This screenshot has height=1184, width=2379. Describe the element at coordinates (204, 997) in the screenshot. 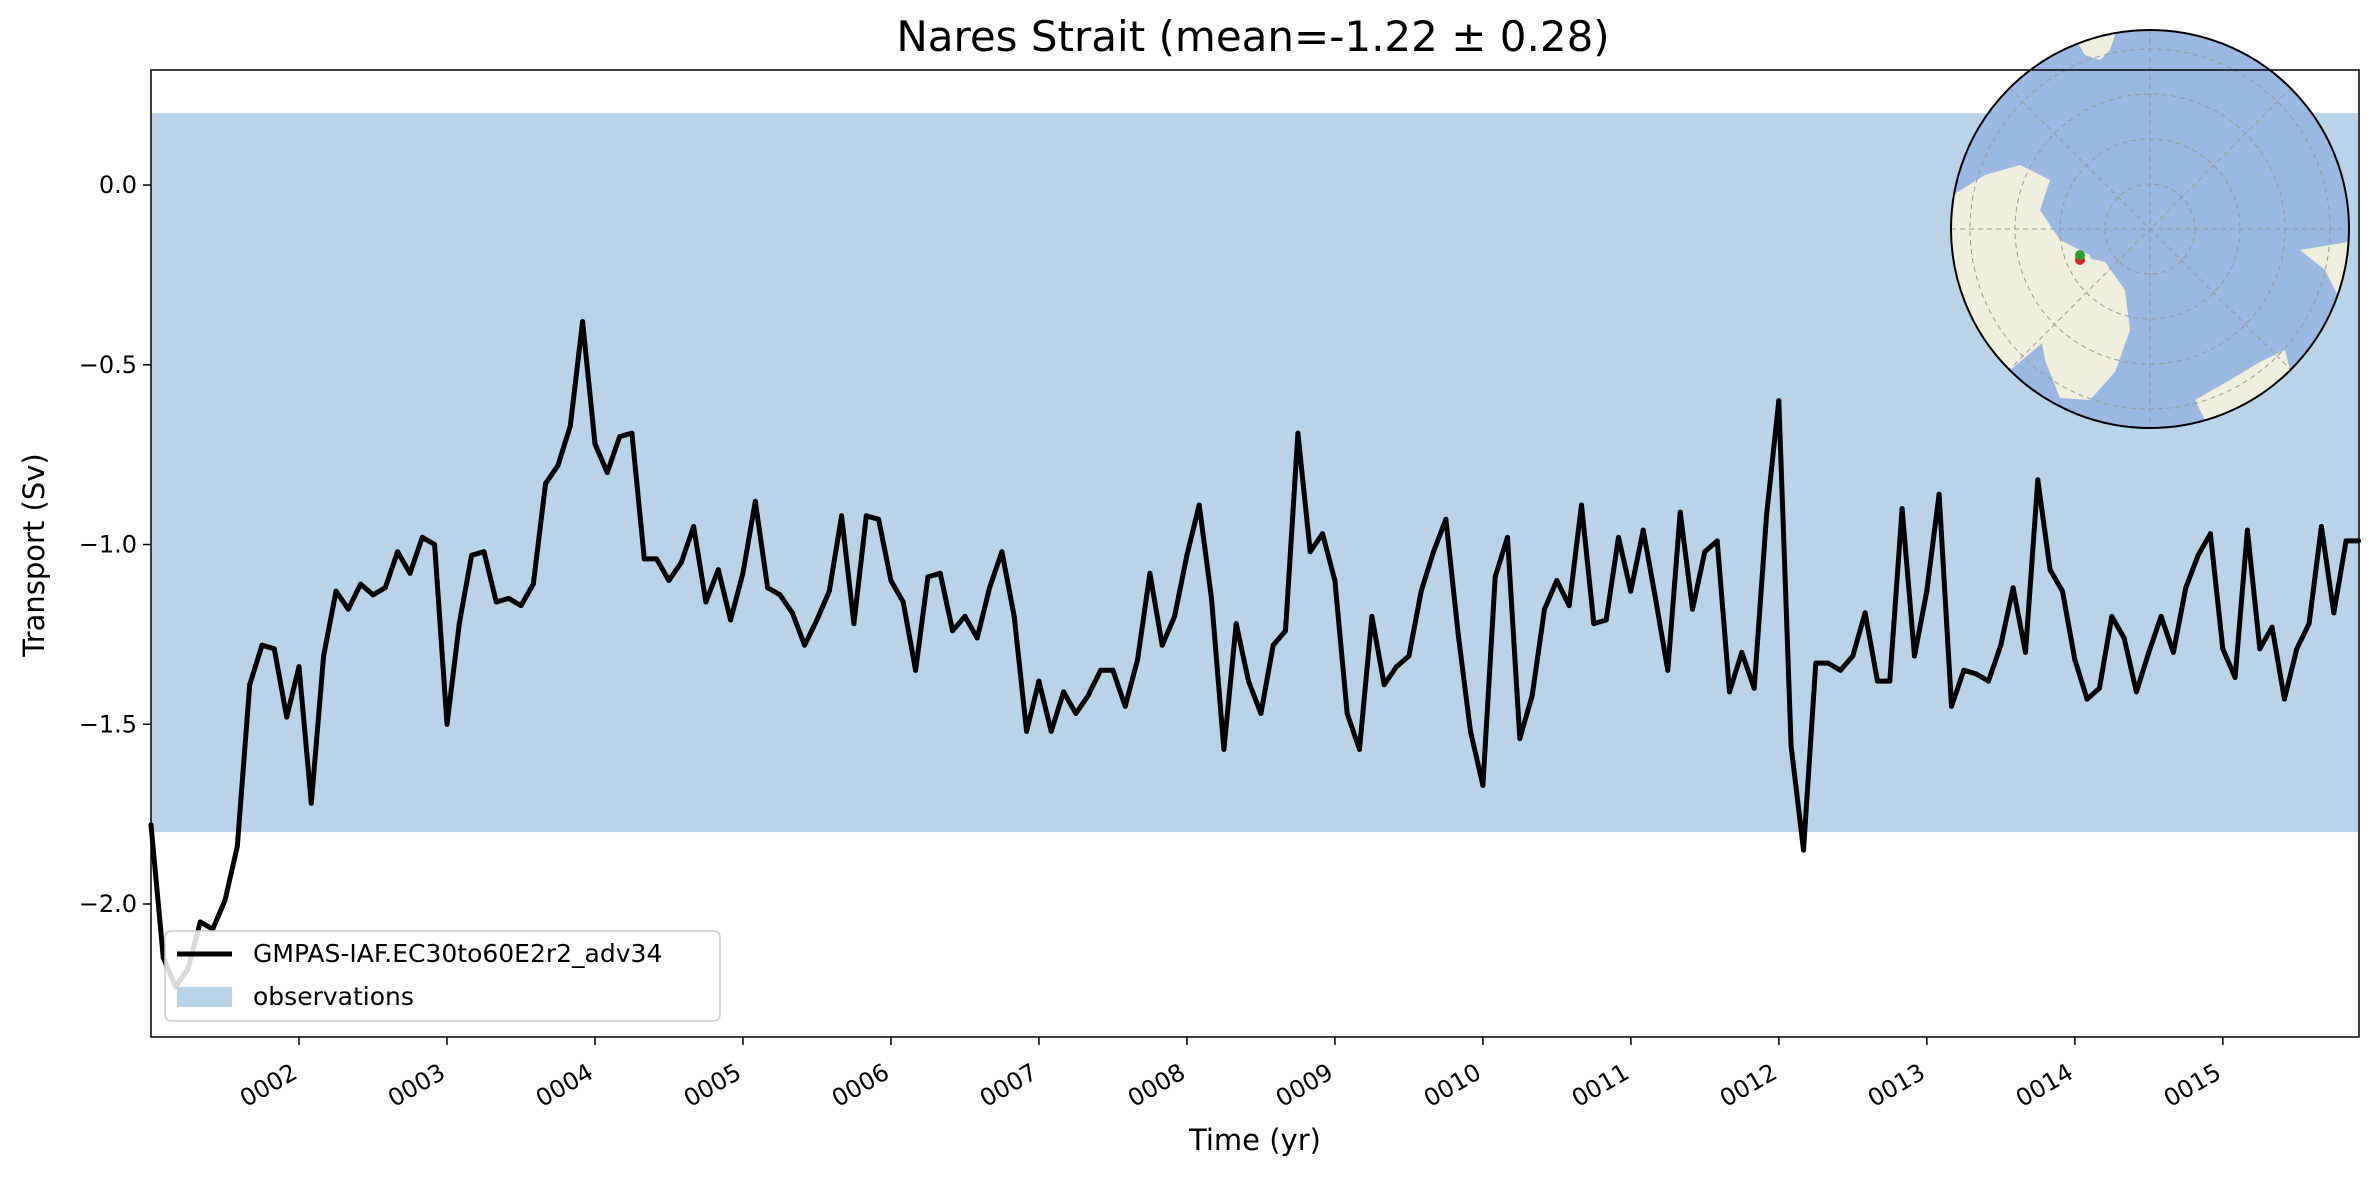

I see `legend-band-swatch` at that location.